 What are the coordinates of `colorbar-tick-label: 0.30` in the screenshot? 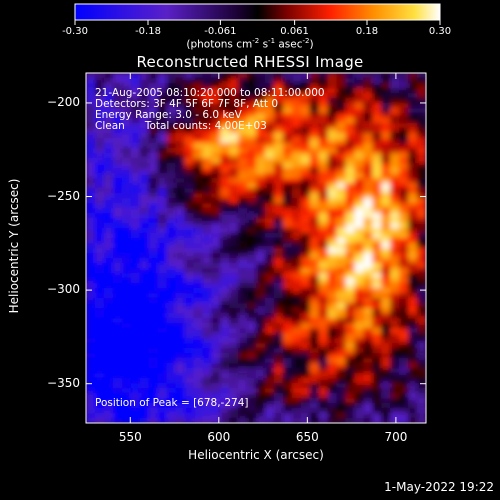 It's located at (440, 31).